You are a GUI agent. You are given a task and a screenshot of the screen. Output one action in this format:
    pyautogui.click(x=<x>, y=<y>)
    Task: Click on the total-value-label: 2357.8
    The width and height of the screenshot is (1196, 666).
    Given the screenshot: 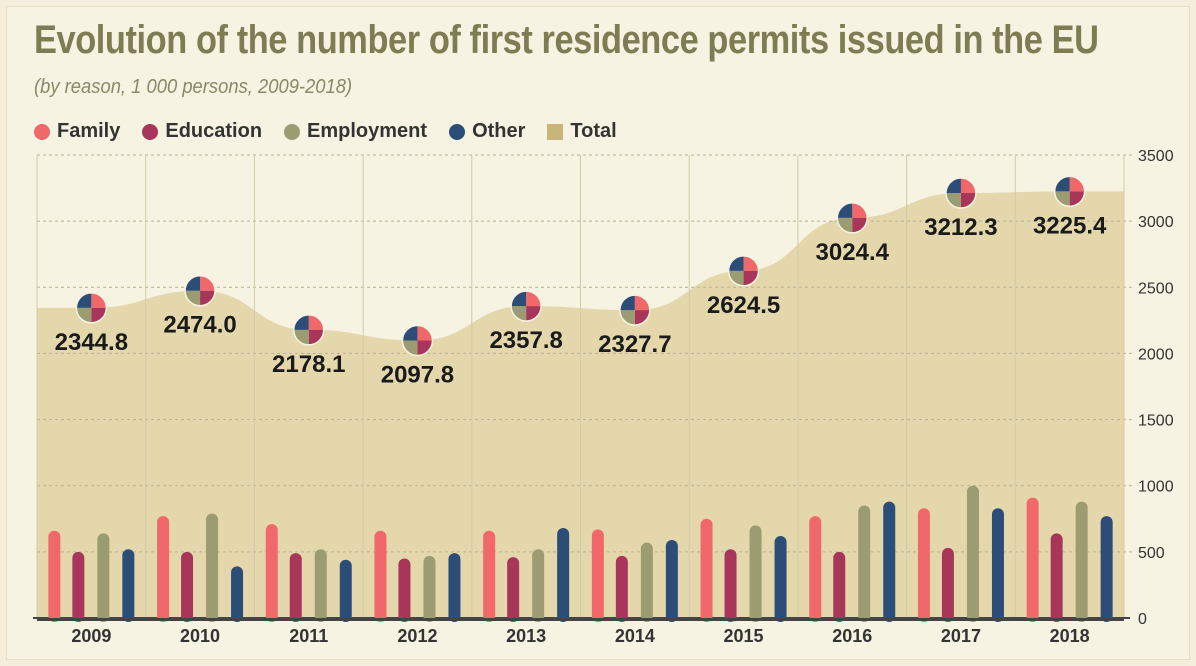 What is the action you would take?
    pyautogui.click(x=525, y=340)
    